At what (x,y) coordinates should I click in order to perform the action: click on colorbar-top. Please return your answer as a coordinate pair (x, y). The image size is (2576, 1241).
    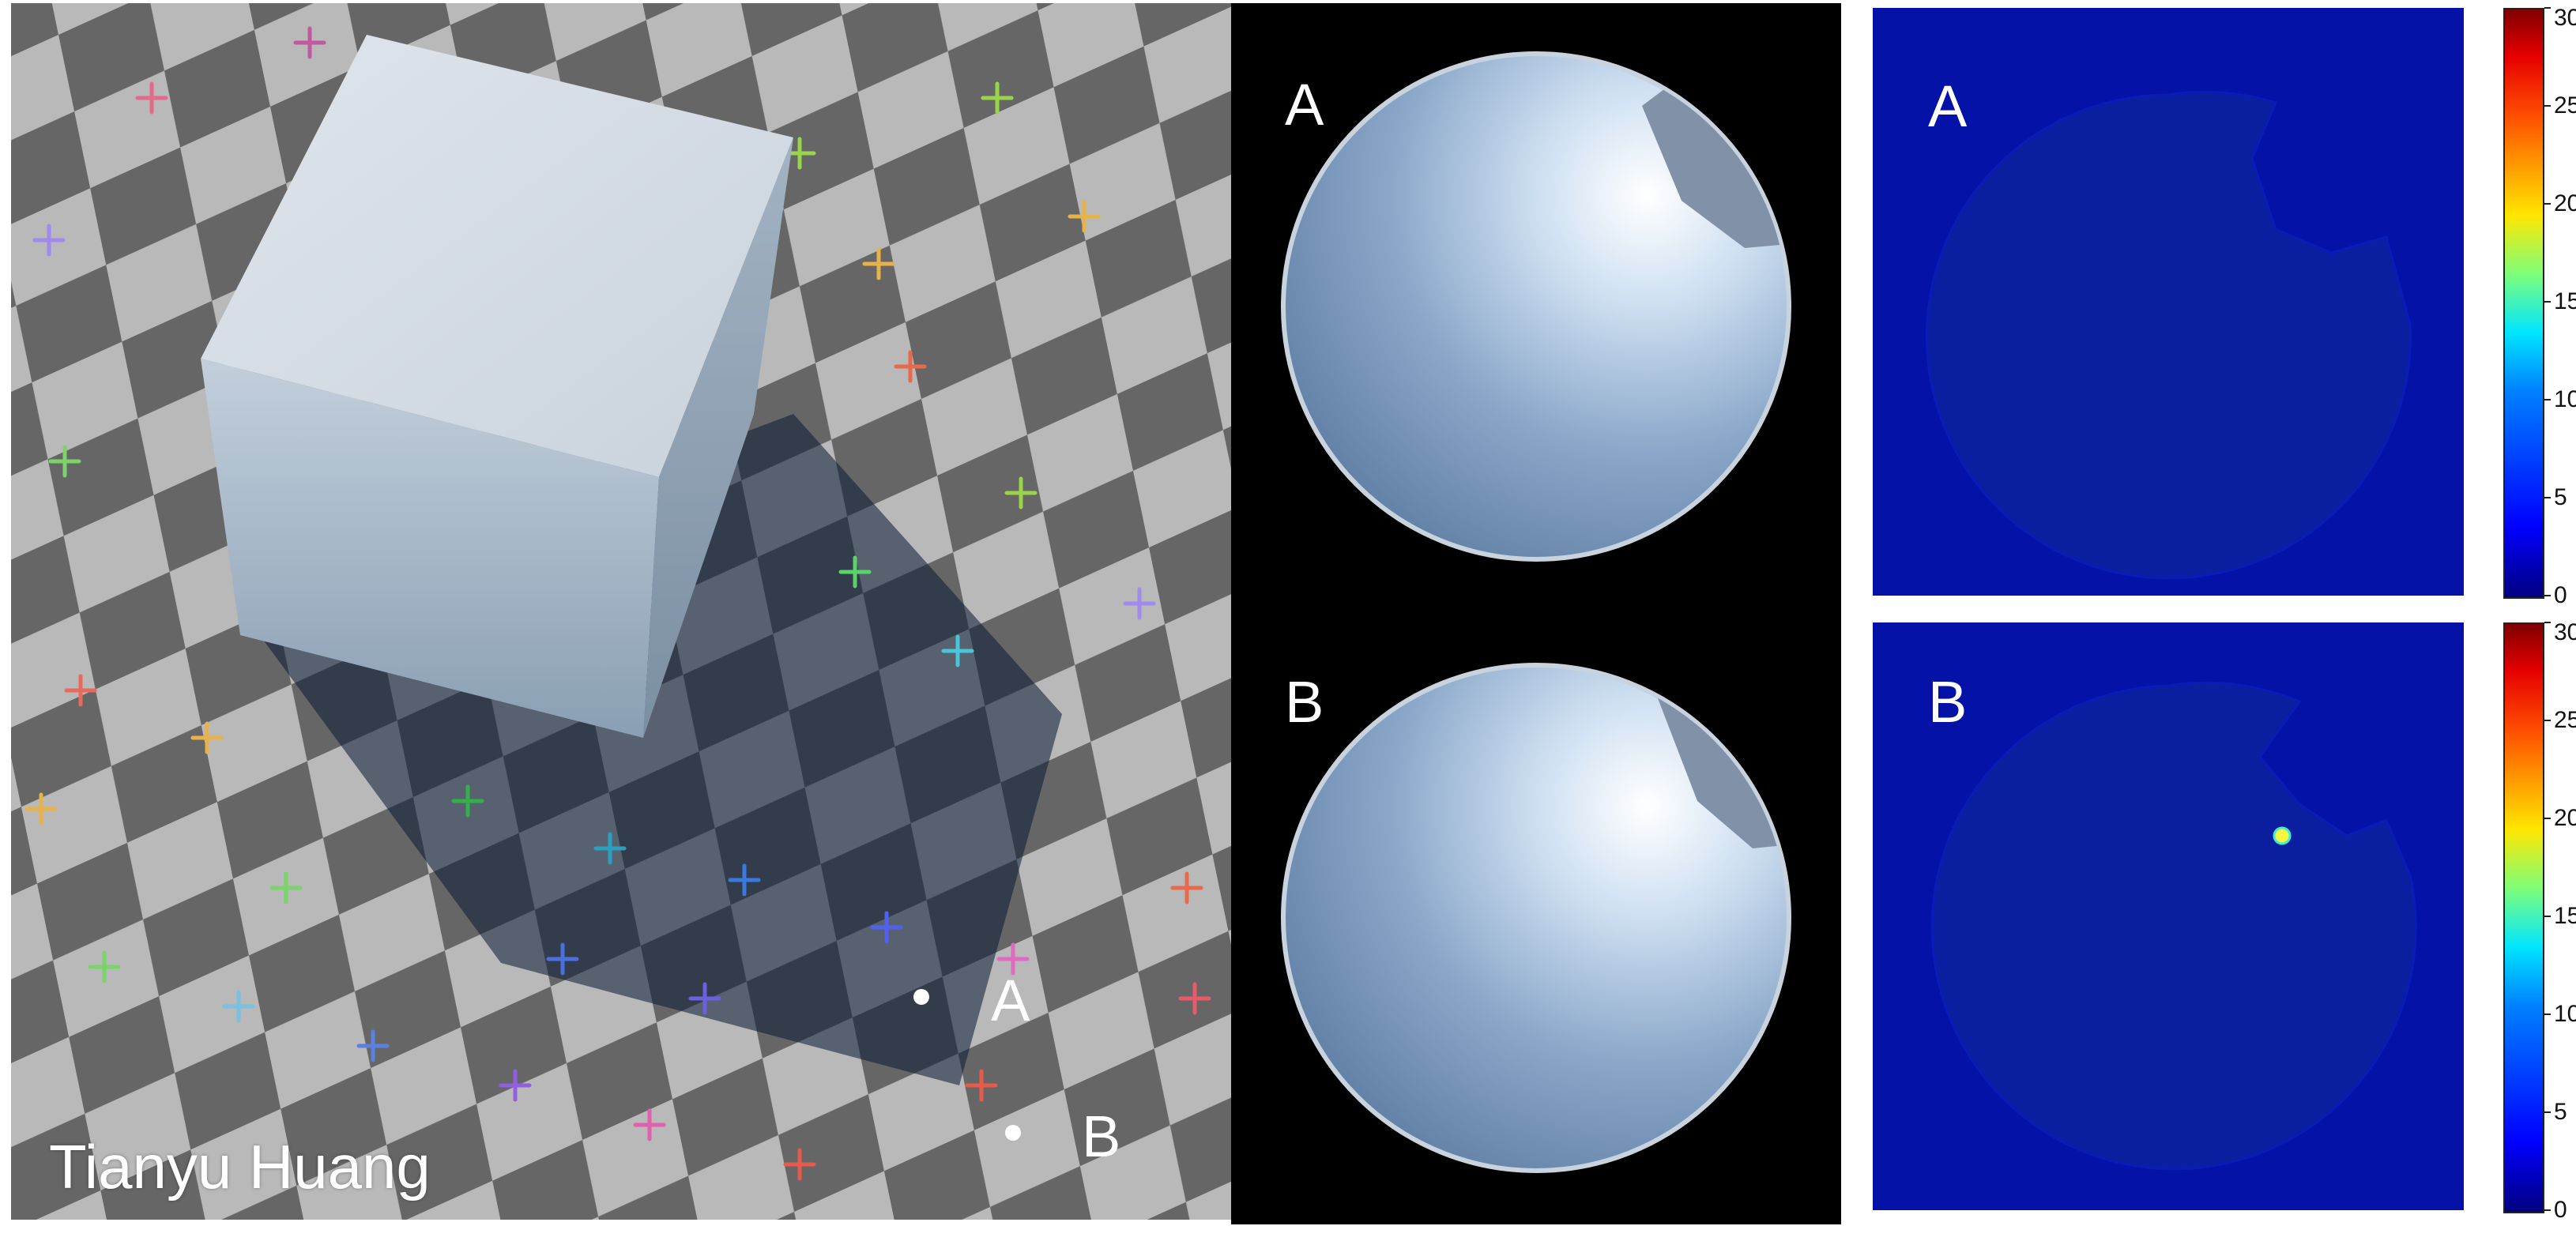
    Looking at the image, I should click on (2523, 303).